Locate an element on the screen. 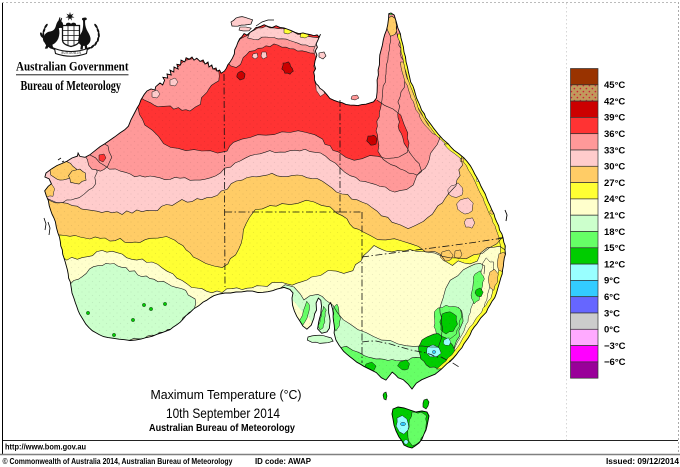 This screenshot has height=467, width=680. svg-text: AUSTRALIA is located at coordinates (71, 53).